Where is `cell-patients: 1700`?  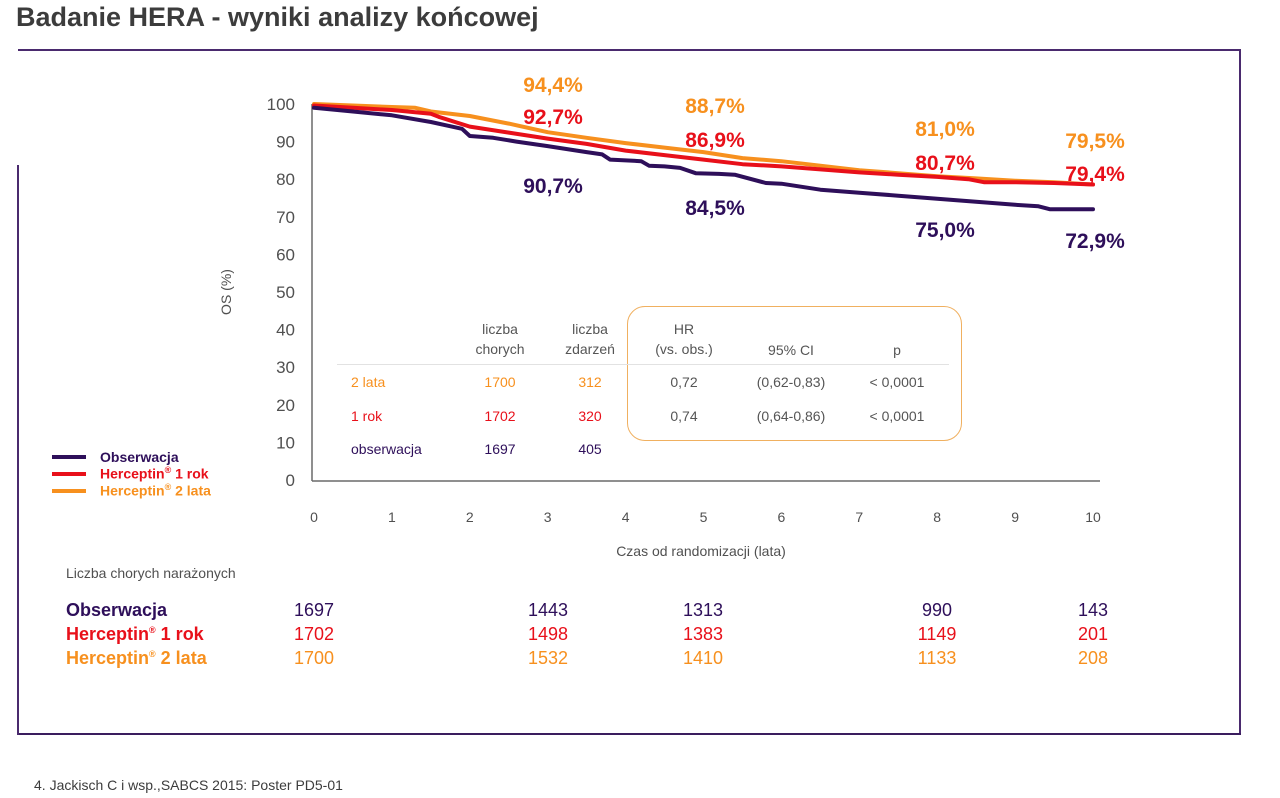 cell-patients: 1700 is located at coordinates (500, 382).